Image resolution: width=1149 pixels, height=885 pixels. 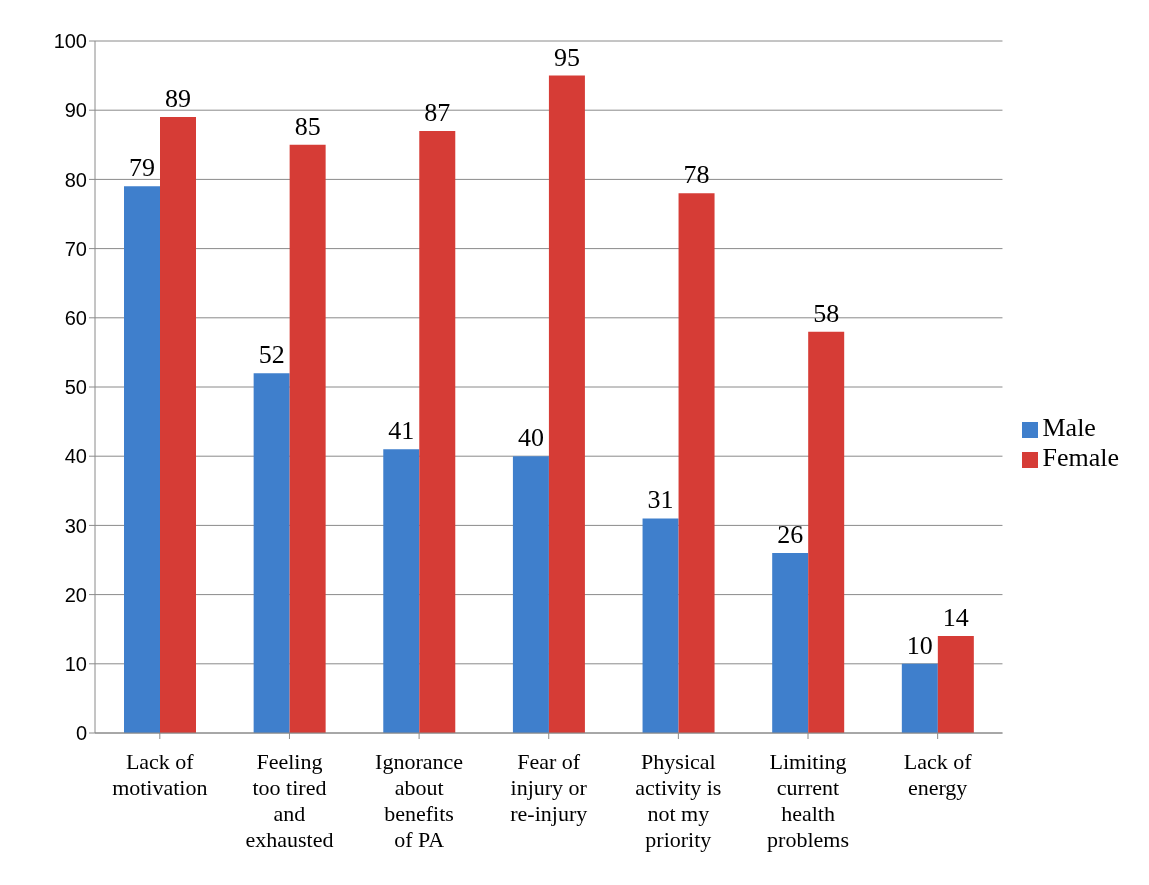 I want to click on x-tick-label: Lack of motivation, so click(x=160, y=774).